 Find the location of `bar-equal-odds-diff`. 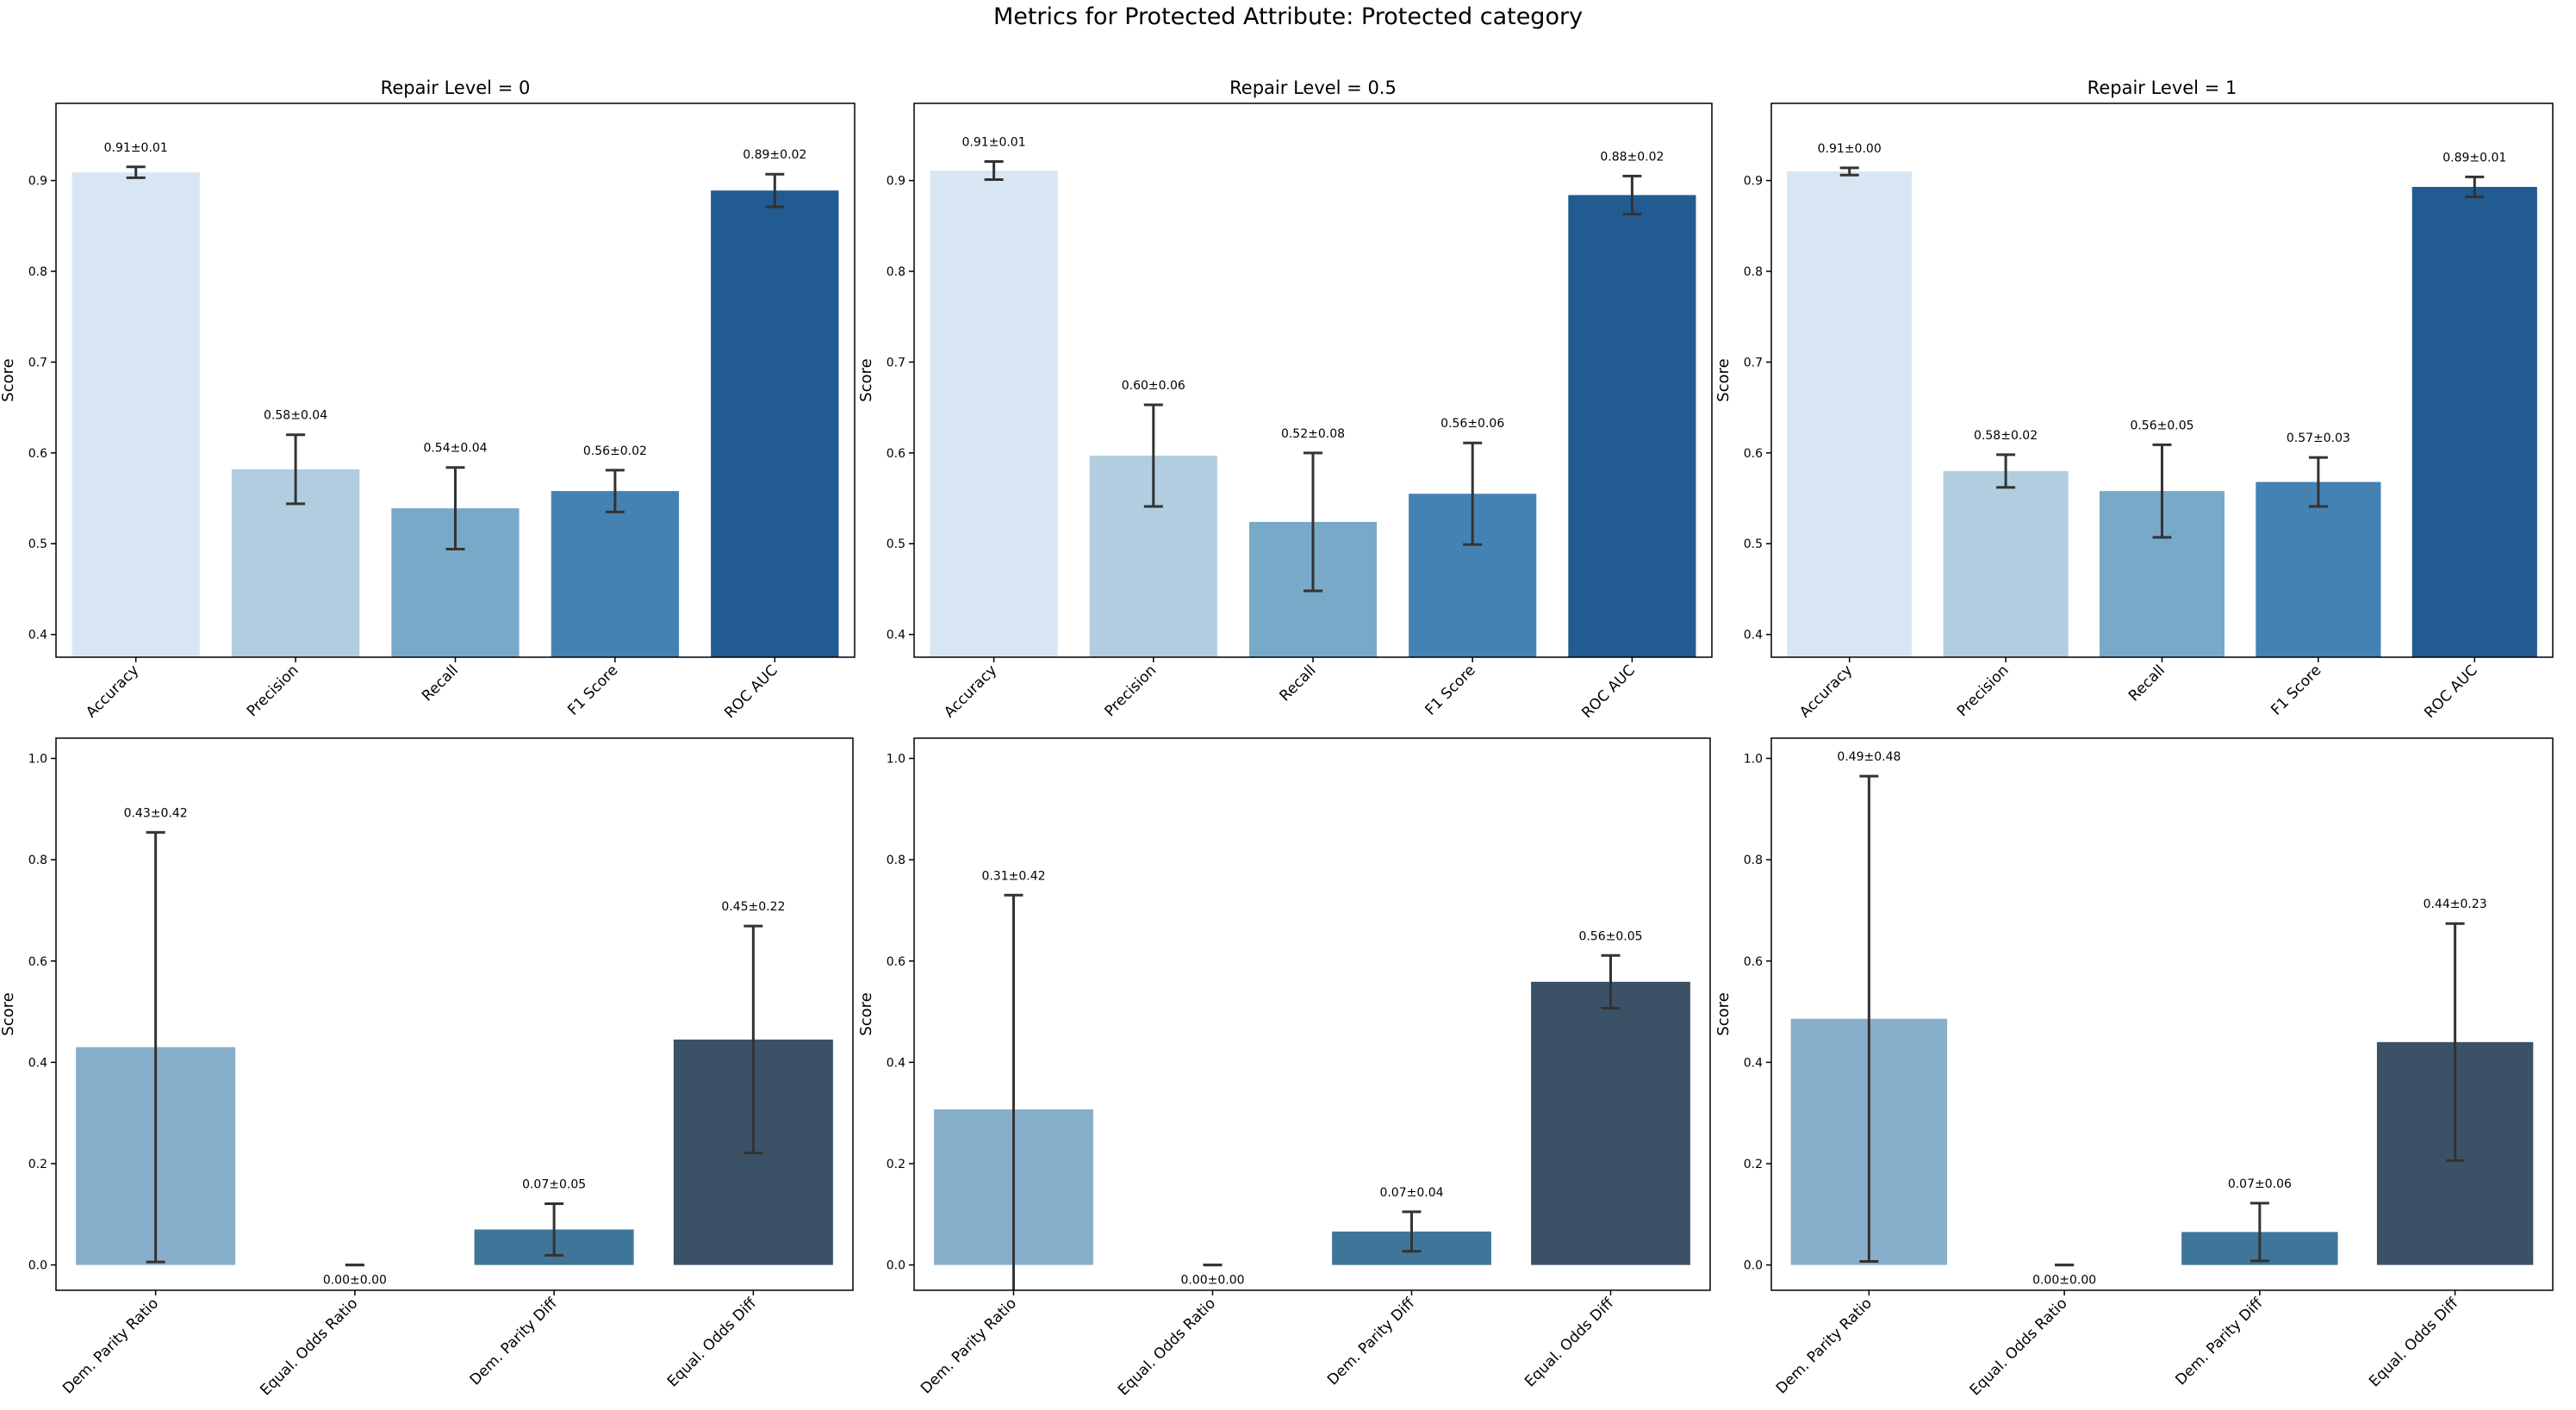

bar-equal-odds-diff is located at coordinates (1611, 1123).